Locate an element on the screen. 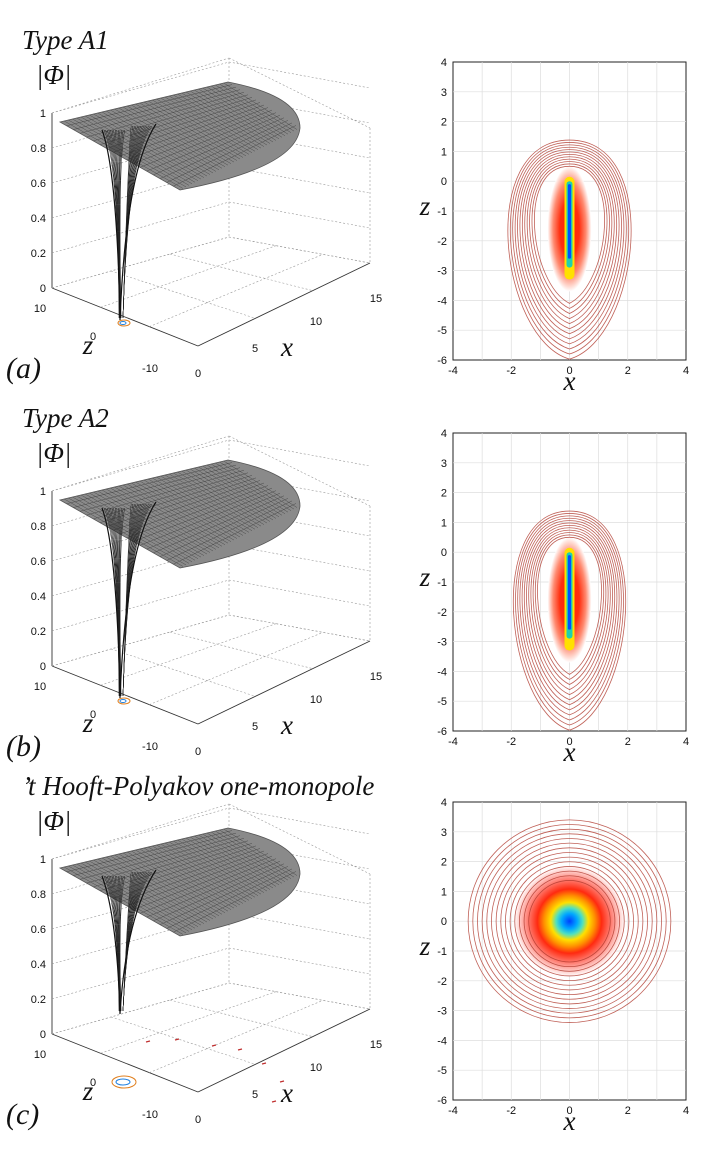 The height and width of the screenshot is (1149, 707). surface-x-tick: 10 is located at coordinates (316, 1068).